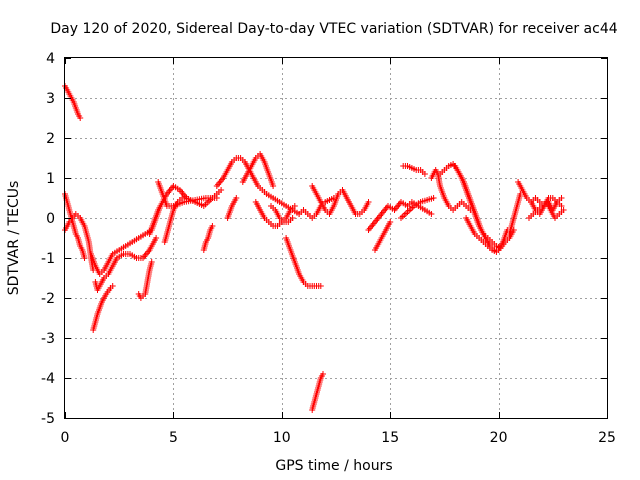 The image size is (640, 480). I want to click on y-tick-label: -2, so click(48, 299).